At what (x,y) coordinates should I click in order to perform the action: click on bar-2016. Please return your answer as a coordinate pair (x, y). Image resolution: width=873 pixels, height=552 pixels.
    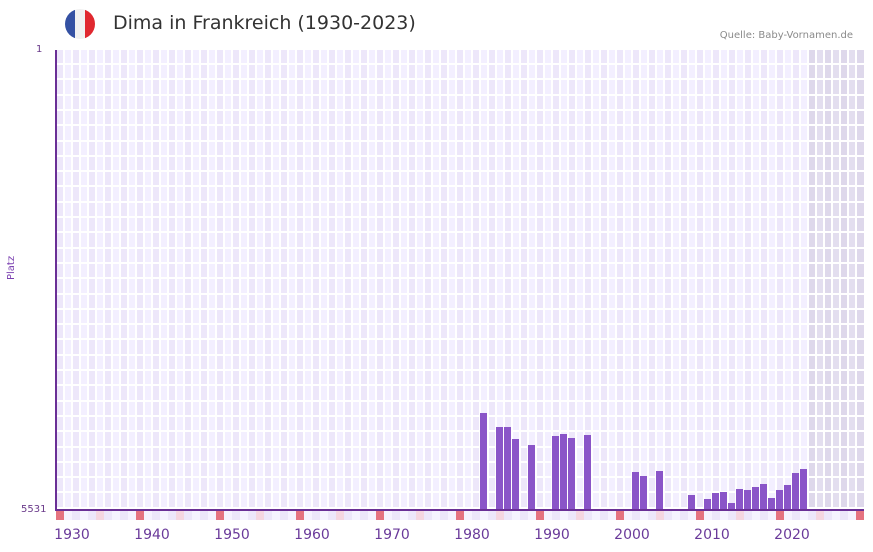
    Looking at the image, I should click on (763, 497).